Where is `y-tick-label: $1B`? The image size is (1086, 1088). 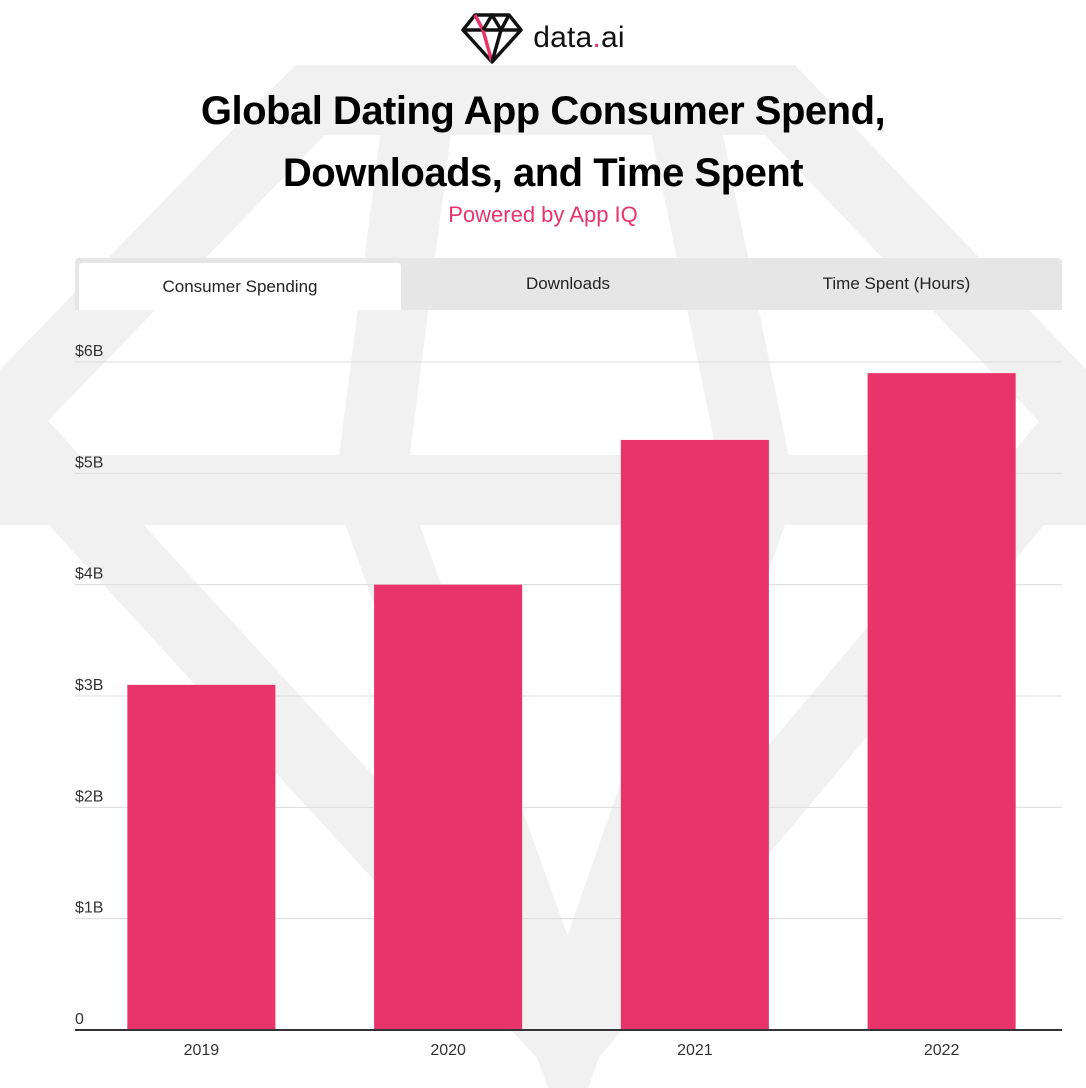 y-tick-label: $1B is located at coordinates (89, 908).